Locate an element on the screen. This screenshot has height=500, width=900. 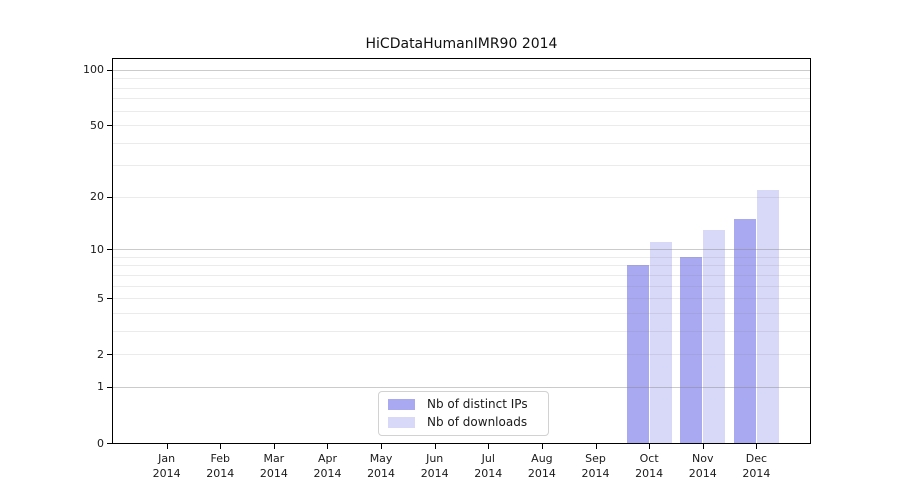
legend-entry-distinct-ips: Nb of distinct IPs is located at coordinates (463, 404).